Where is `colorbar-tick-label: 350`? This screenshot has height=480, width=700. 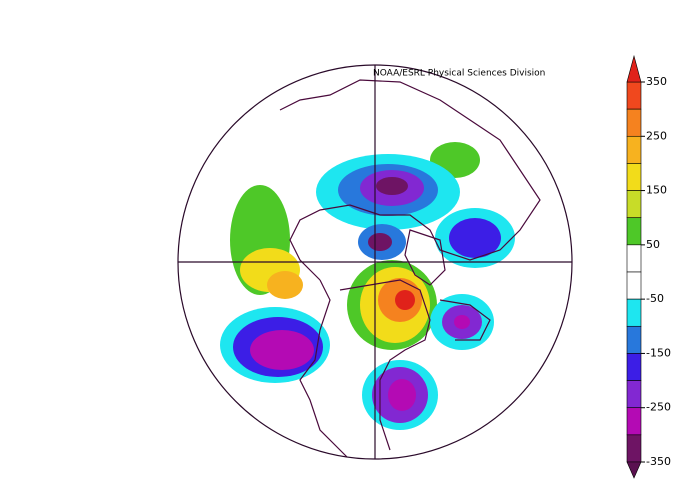
colorbar-tick-label: 350 is located at coordinates (656, 81).